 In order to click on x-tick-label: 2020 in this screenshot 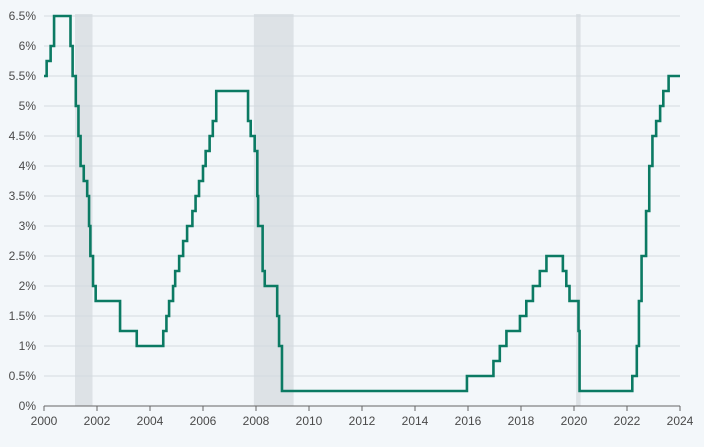, I will do `click(574, 421)`.